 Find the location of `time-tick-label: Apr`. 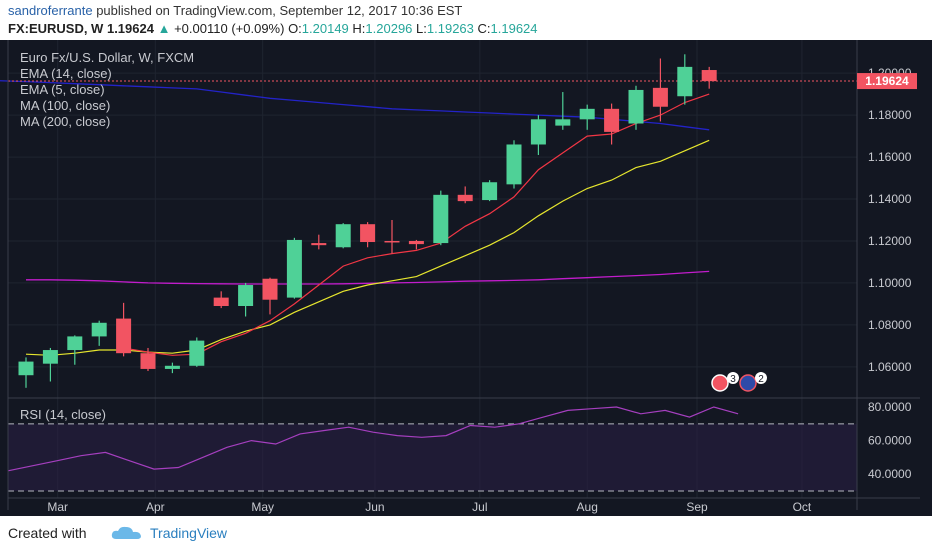

time-tick-label: Apr is located at coordinates (155, 507).